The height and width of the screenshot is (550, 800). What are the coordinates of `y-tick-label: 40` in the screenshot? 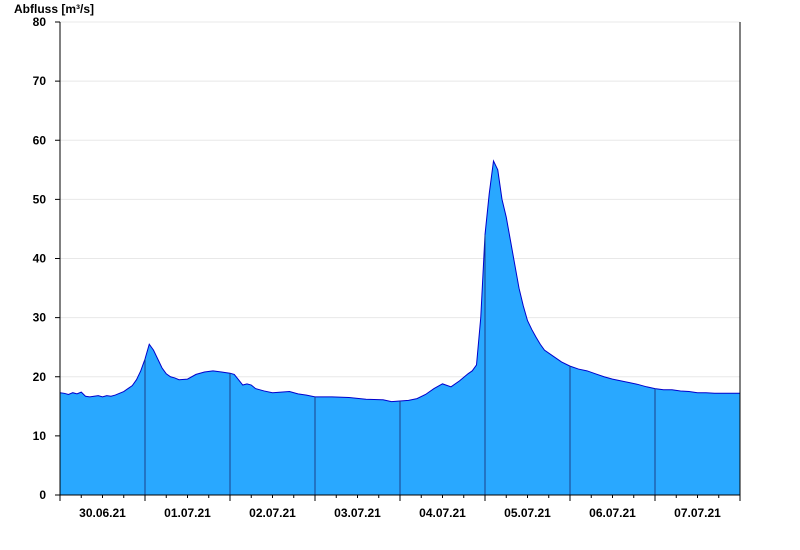 It's located at (40, 259).